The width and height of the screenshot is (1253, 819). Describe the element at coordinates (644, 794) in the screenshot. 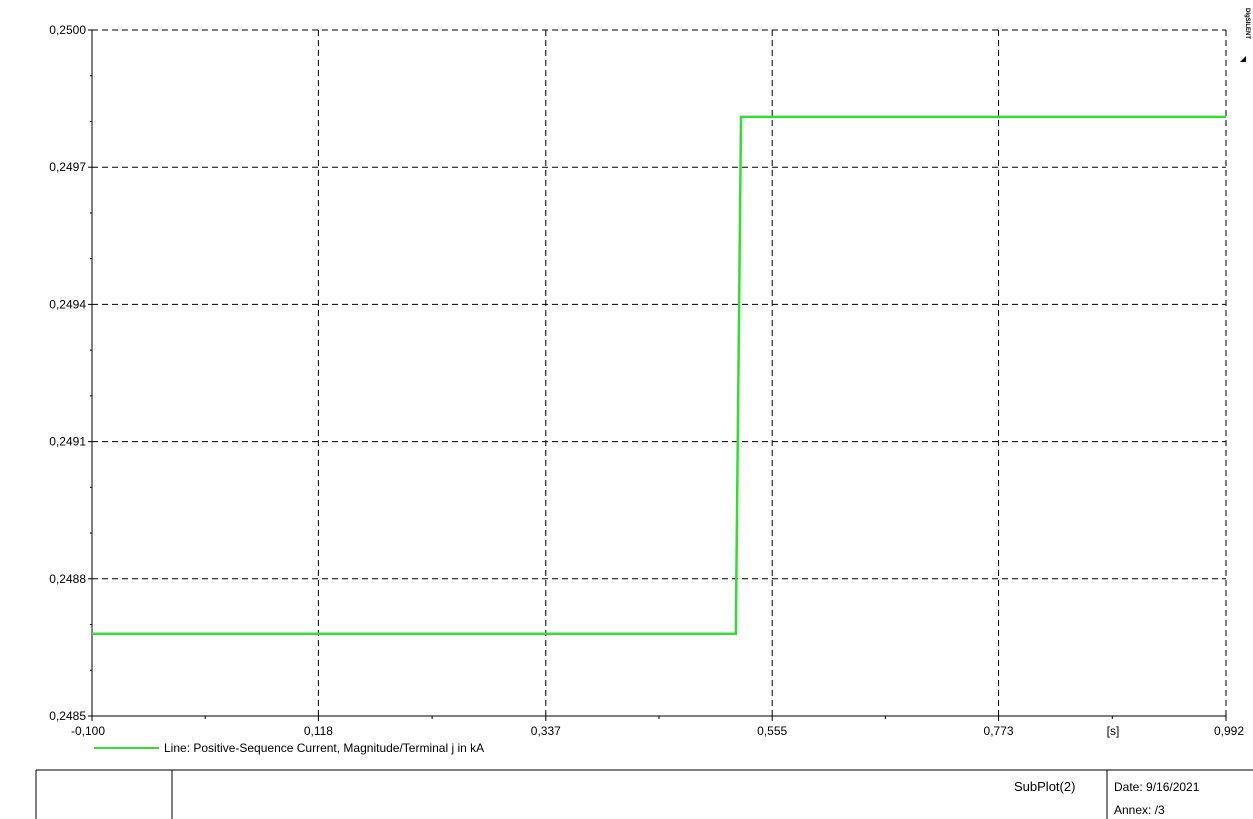

I see `footer: SubPlot(2) Date: 9/16/2021 Annex: /3` at that location.